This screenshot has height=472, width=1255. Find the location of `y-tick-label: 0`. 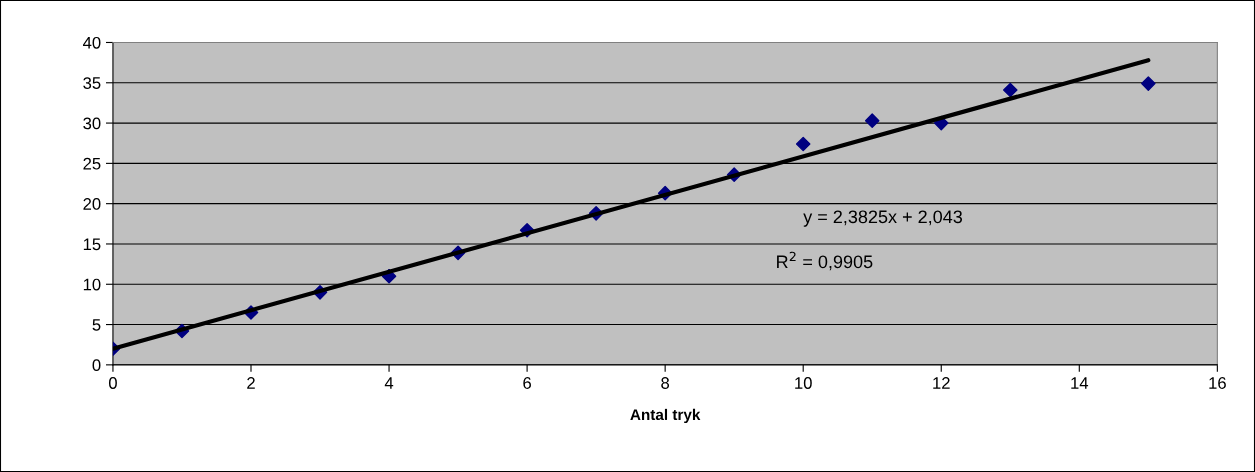

y-tick-label: 0 is located at coordinates (96, 365).